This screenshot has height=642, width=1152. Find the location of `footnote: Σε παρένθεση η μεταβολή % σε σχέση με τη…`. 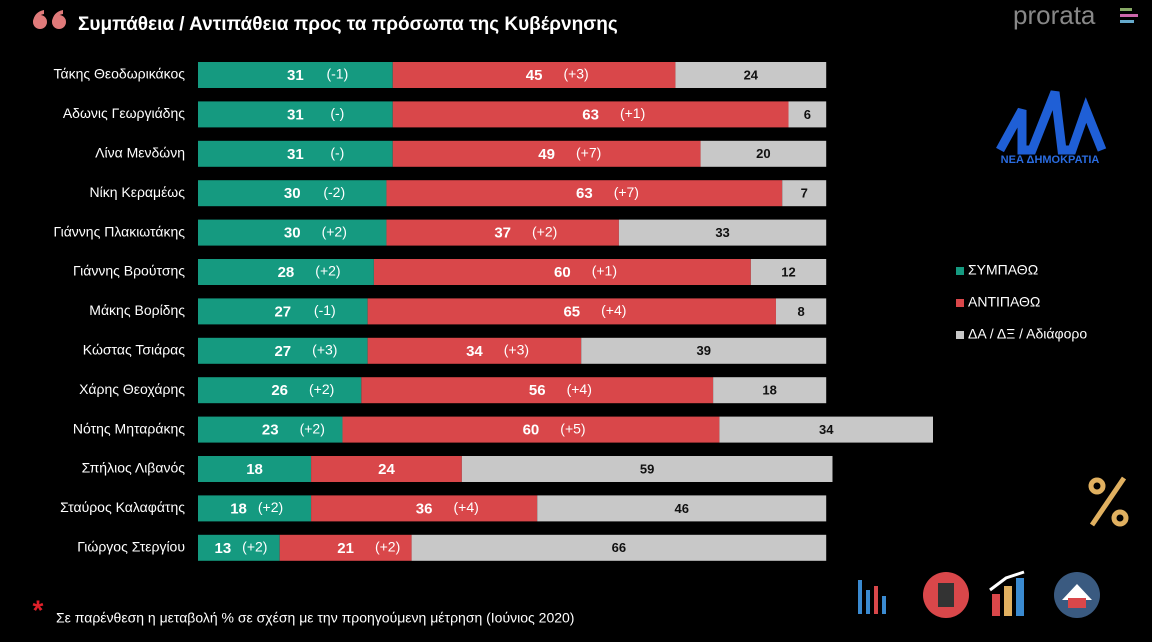

footnote: Σε παρένθεση η μεταβολή % σε σχέση με τη… is located at coordinates (315, 618).